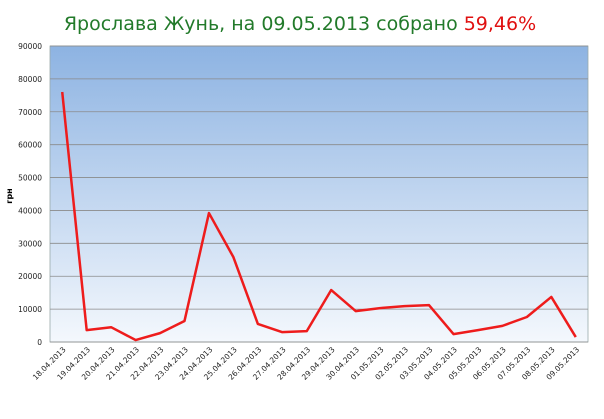 The width and height of the screenshot is (604, 419). What do you see at coordinates (30, 79) in the screenshot?
I see `y-tick-label: 80000` at bounding box center [30, 79].